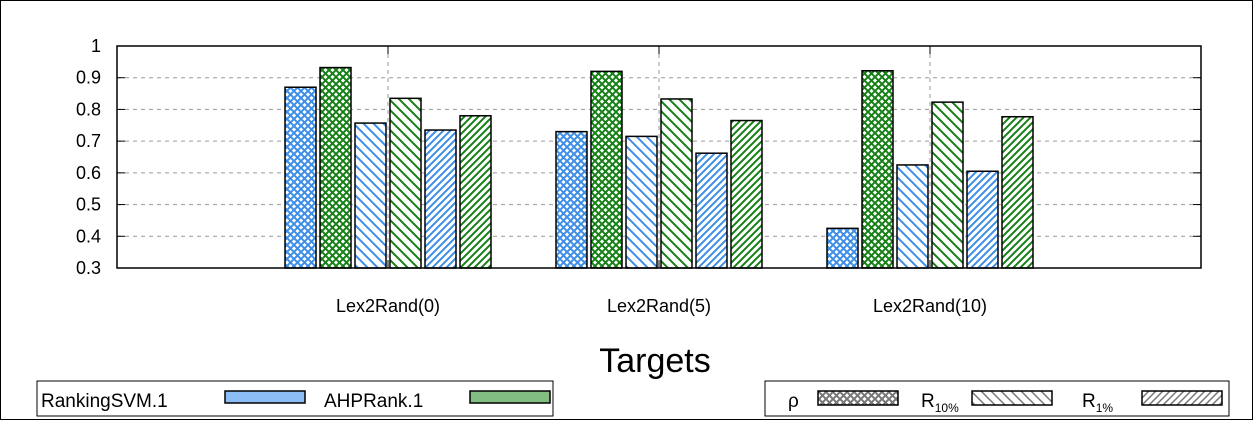 The width and height of the screenshot is (1253, 425). I want to click on y-tick-label: 0.6, so click(88, 173).